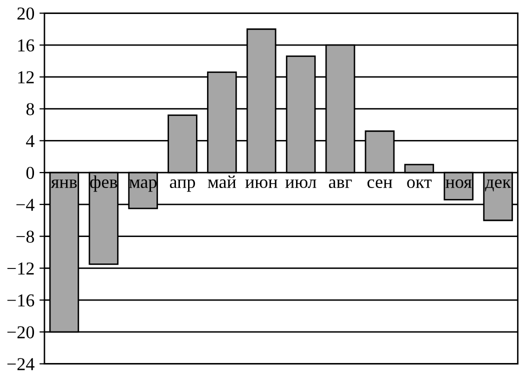 The image size is (523, 377). Describe the element at coordinates (20, 364) in the screenshot. I see `y-tick-label: −24` at that location.